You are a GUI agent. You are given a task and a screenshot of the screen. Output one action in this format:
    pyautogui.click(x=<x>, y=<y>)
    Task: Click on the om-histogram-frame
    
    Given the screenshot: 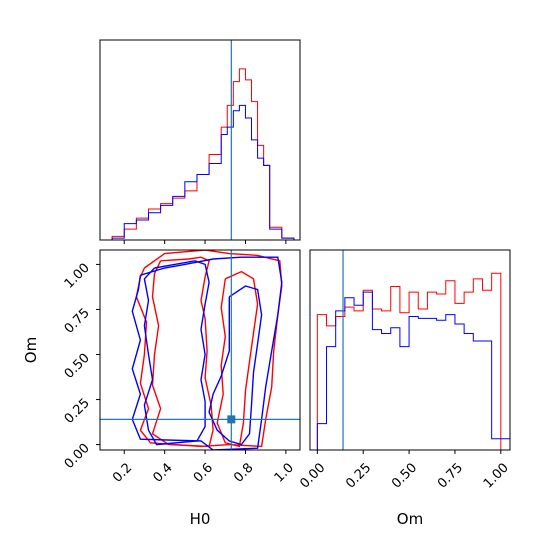 What is the action you would take?
    pyautogui.click(x=410, y=350)
    